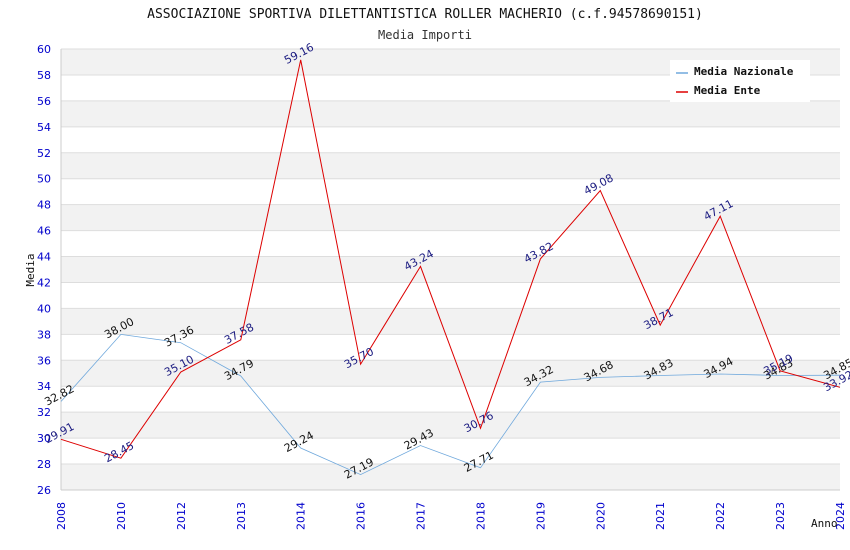 The height and width of the screenshot is (550, 850). I want to click on x-tick-label: 2018, so click(480, 516).